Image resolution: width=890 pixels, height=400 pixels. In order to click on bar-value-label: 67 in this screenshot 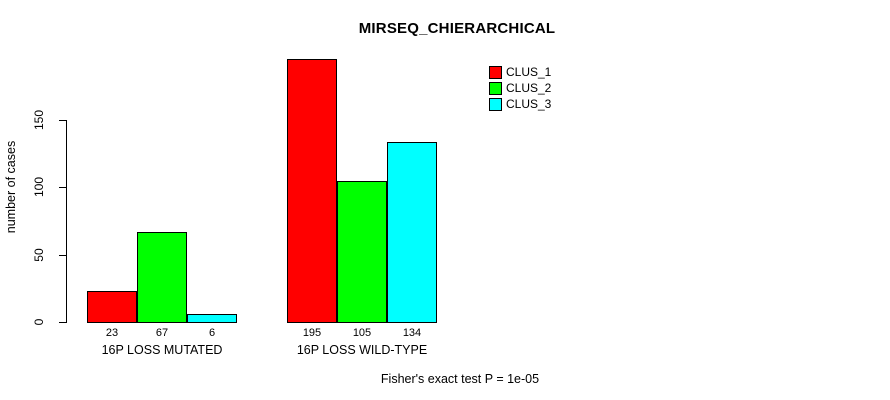, I will do `click(162, 333)`.